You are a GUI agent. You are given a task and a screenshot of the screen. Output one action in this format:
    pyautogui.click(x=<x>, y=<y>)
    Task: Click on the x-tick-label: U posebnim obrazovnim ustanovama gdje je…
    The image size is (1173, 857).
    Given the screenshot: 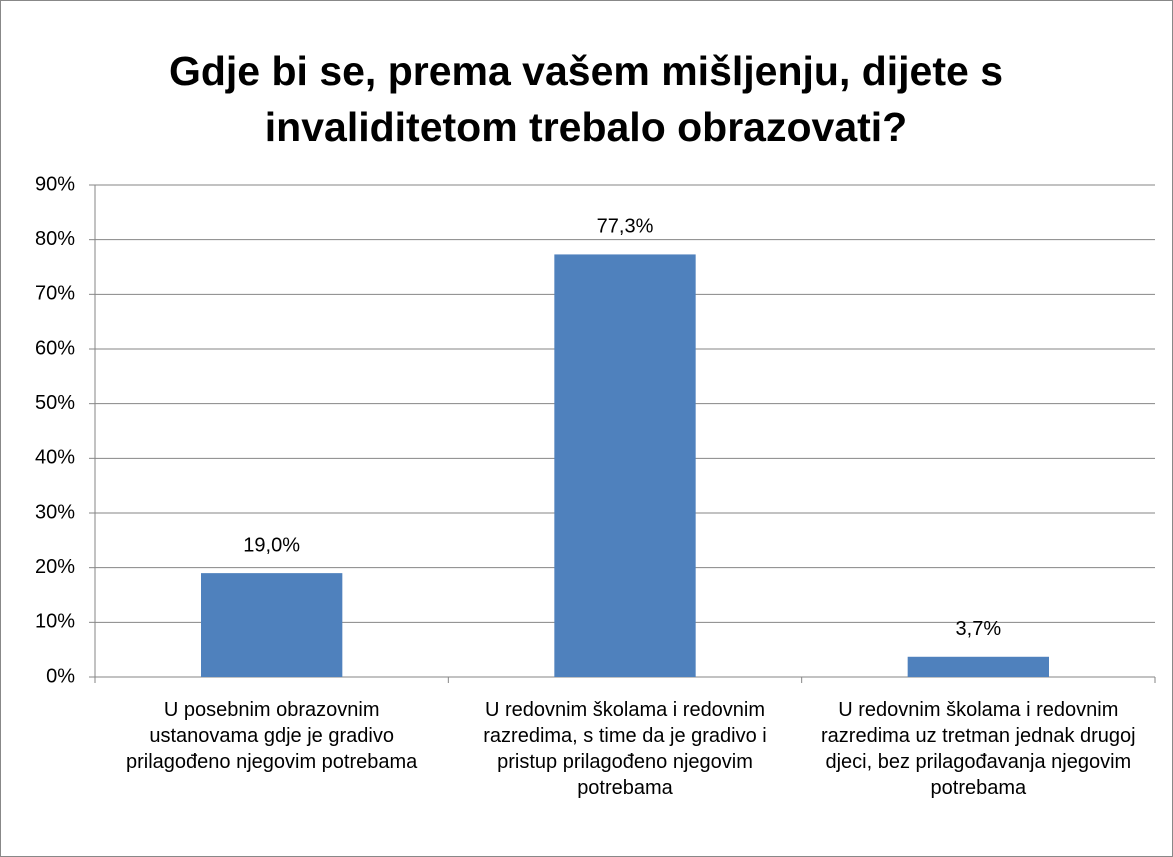 What is the action you would take?
    pyautogui.click(x=272, y=736)
    